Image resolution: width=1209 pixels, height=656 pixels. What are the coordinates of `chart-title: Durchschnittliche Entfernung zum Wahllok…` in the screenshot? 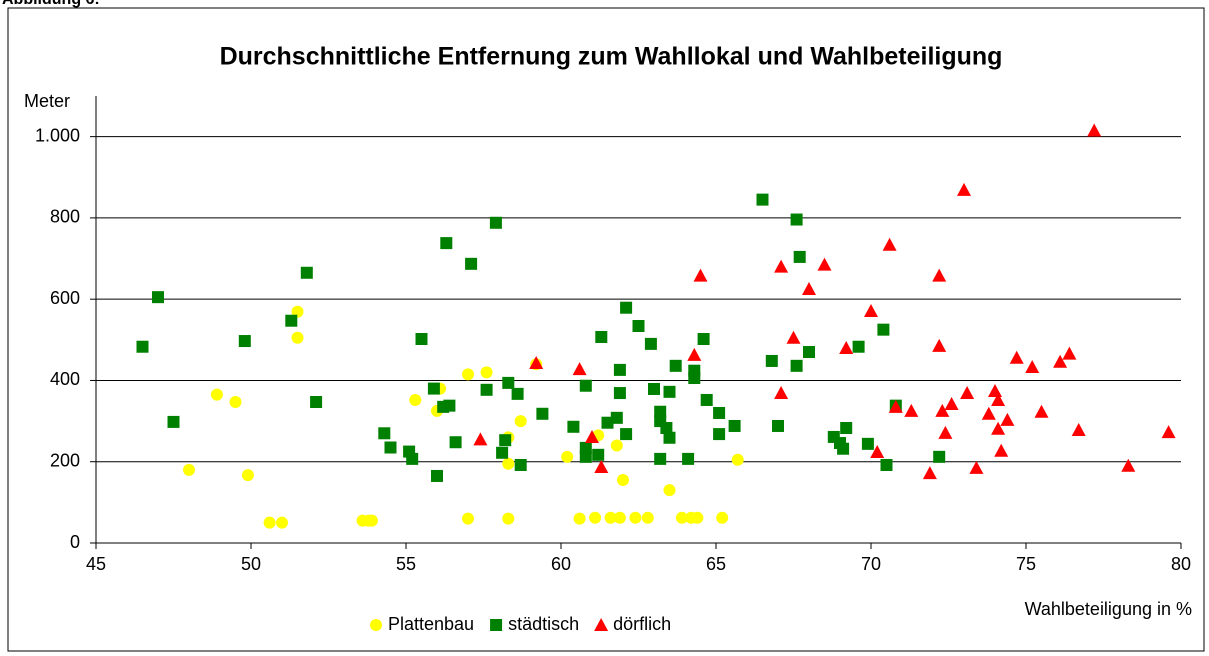 It's located at (611, 57).